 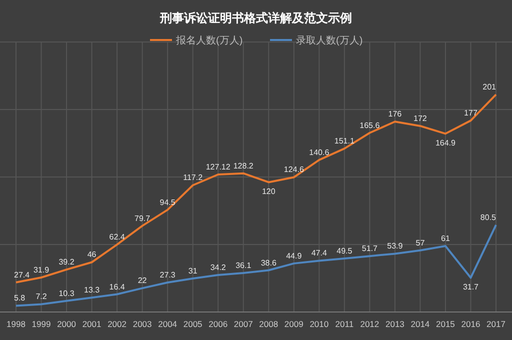 I want to click on x-tick-label: 2017, so click(x=496, y=324).